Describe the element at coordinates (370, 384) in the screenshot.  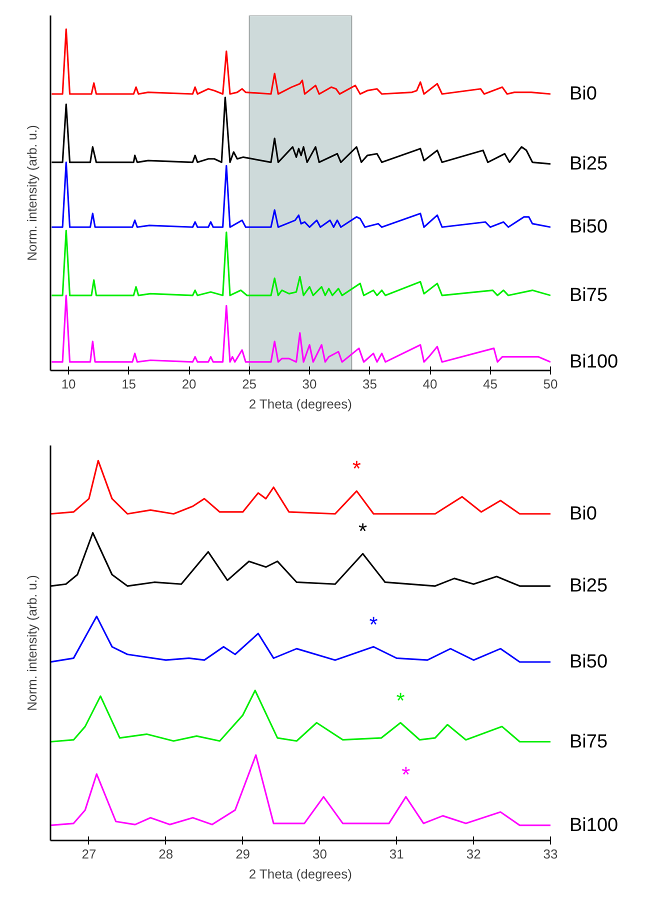
I see `x-tick-label: 35` at that location.